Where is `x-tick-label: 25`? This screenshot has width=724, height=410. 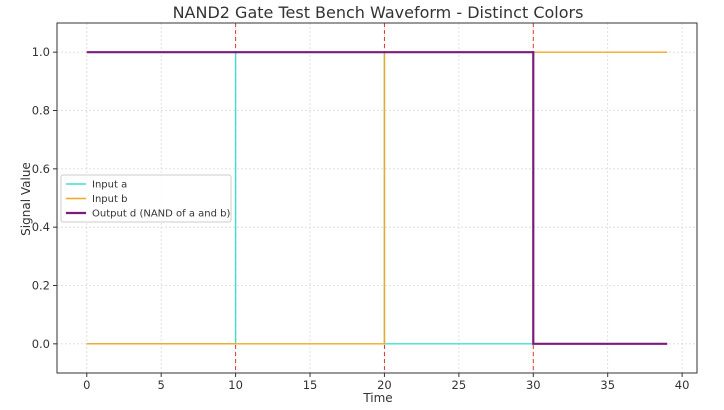
x-tick-label: 25 is located at coordinates (459, 385).